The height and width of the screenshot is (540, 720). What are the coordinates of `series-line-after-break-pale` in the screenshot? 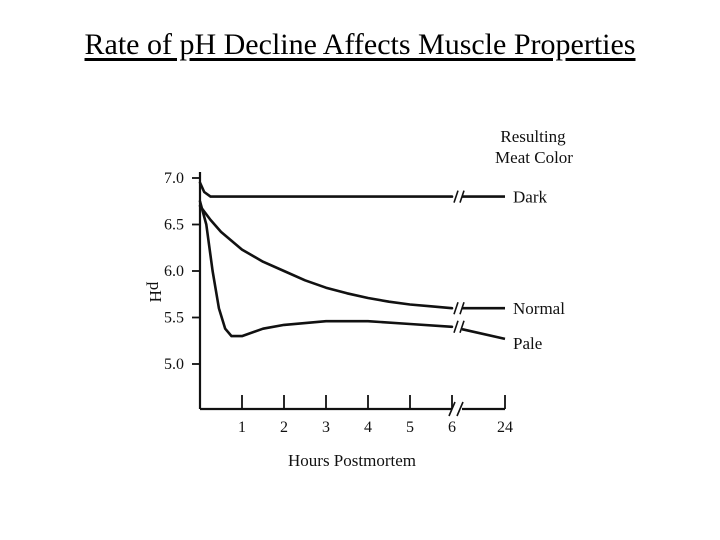 It's located at (483, 334).